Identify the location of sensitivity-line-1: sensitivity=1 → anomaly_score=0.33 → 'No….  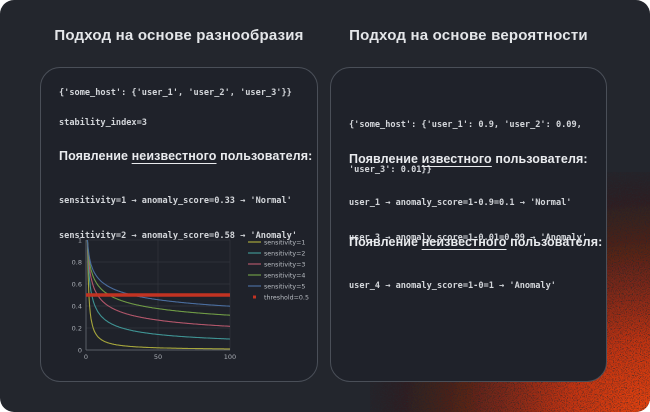
(175, 201).